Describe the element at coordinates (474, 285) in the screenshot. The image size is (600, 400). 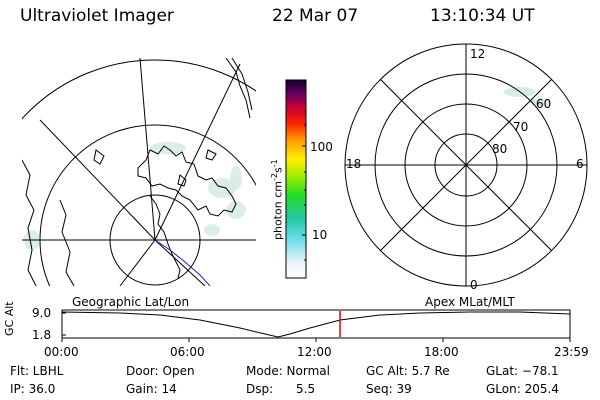
I see `mlt-label-midnight: 0` at that location.